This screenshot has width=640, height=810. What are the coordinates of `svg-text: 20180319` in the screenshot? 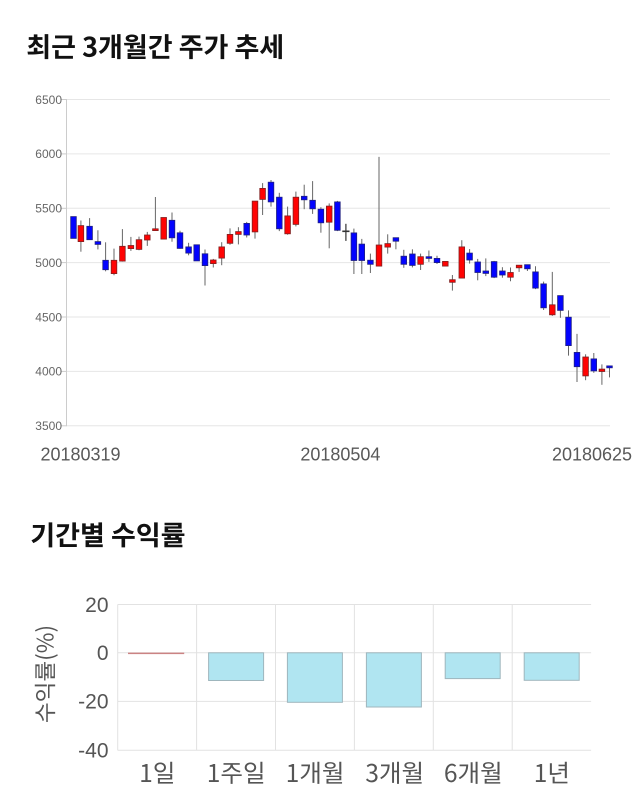 It's located at (80, 455).